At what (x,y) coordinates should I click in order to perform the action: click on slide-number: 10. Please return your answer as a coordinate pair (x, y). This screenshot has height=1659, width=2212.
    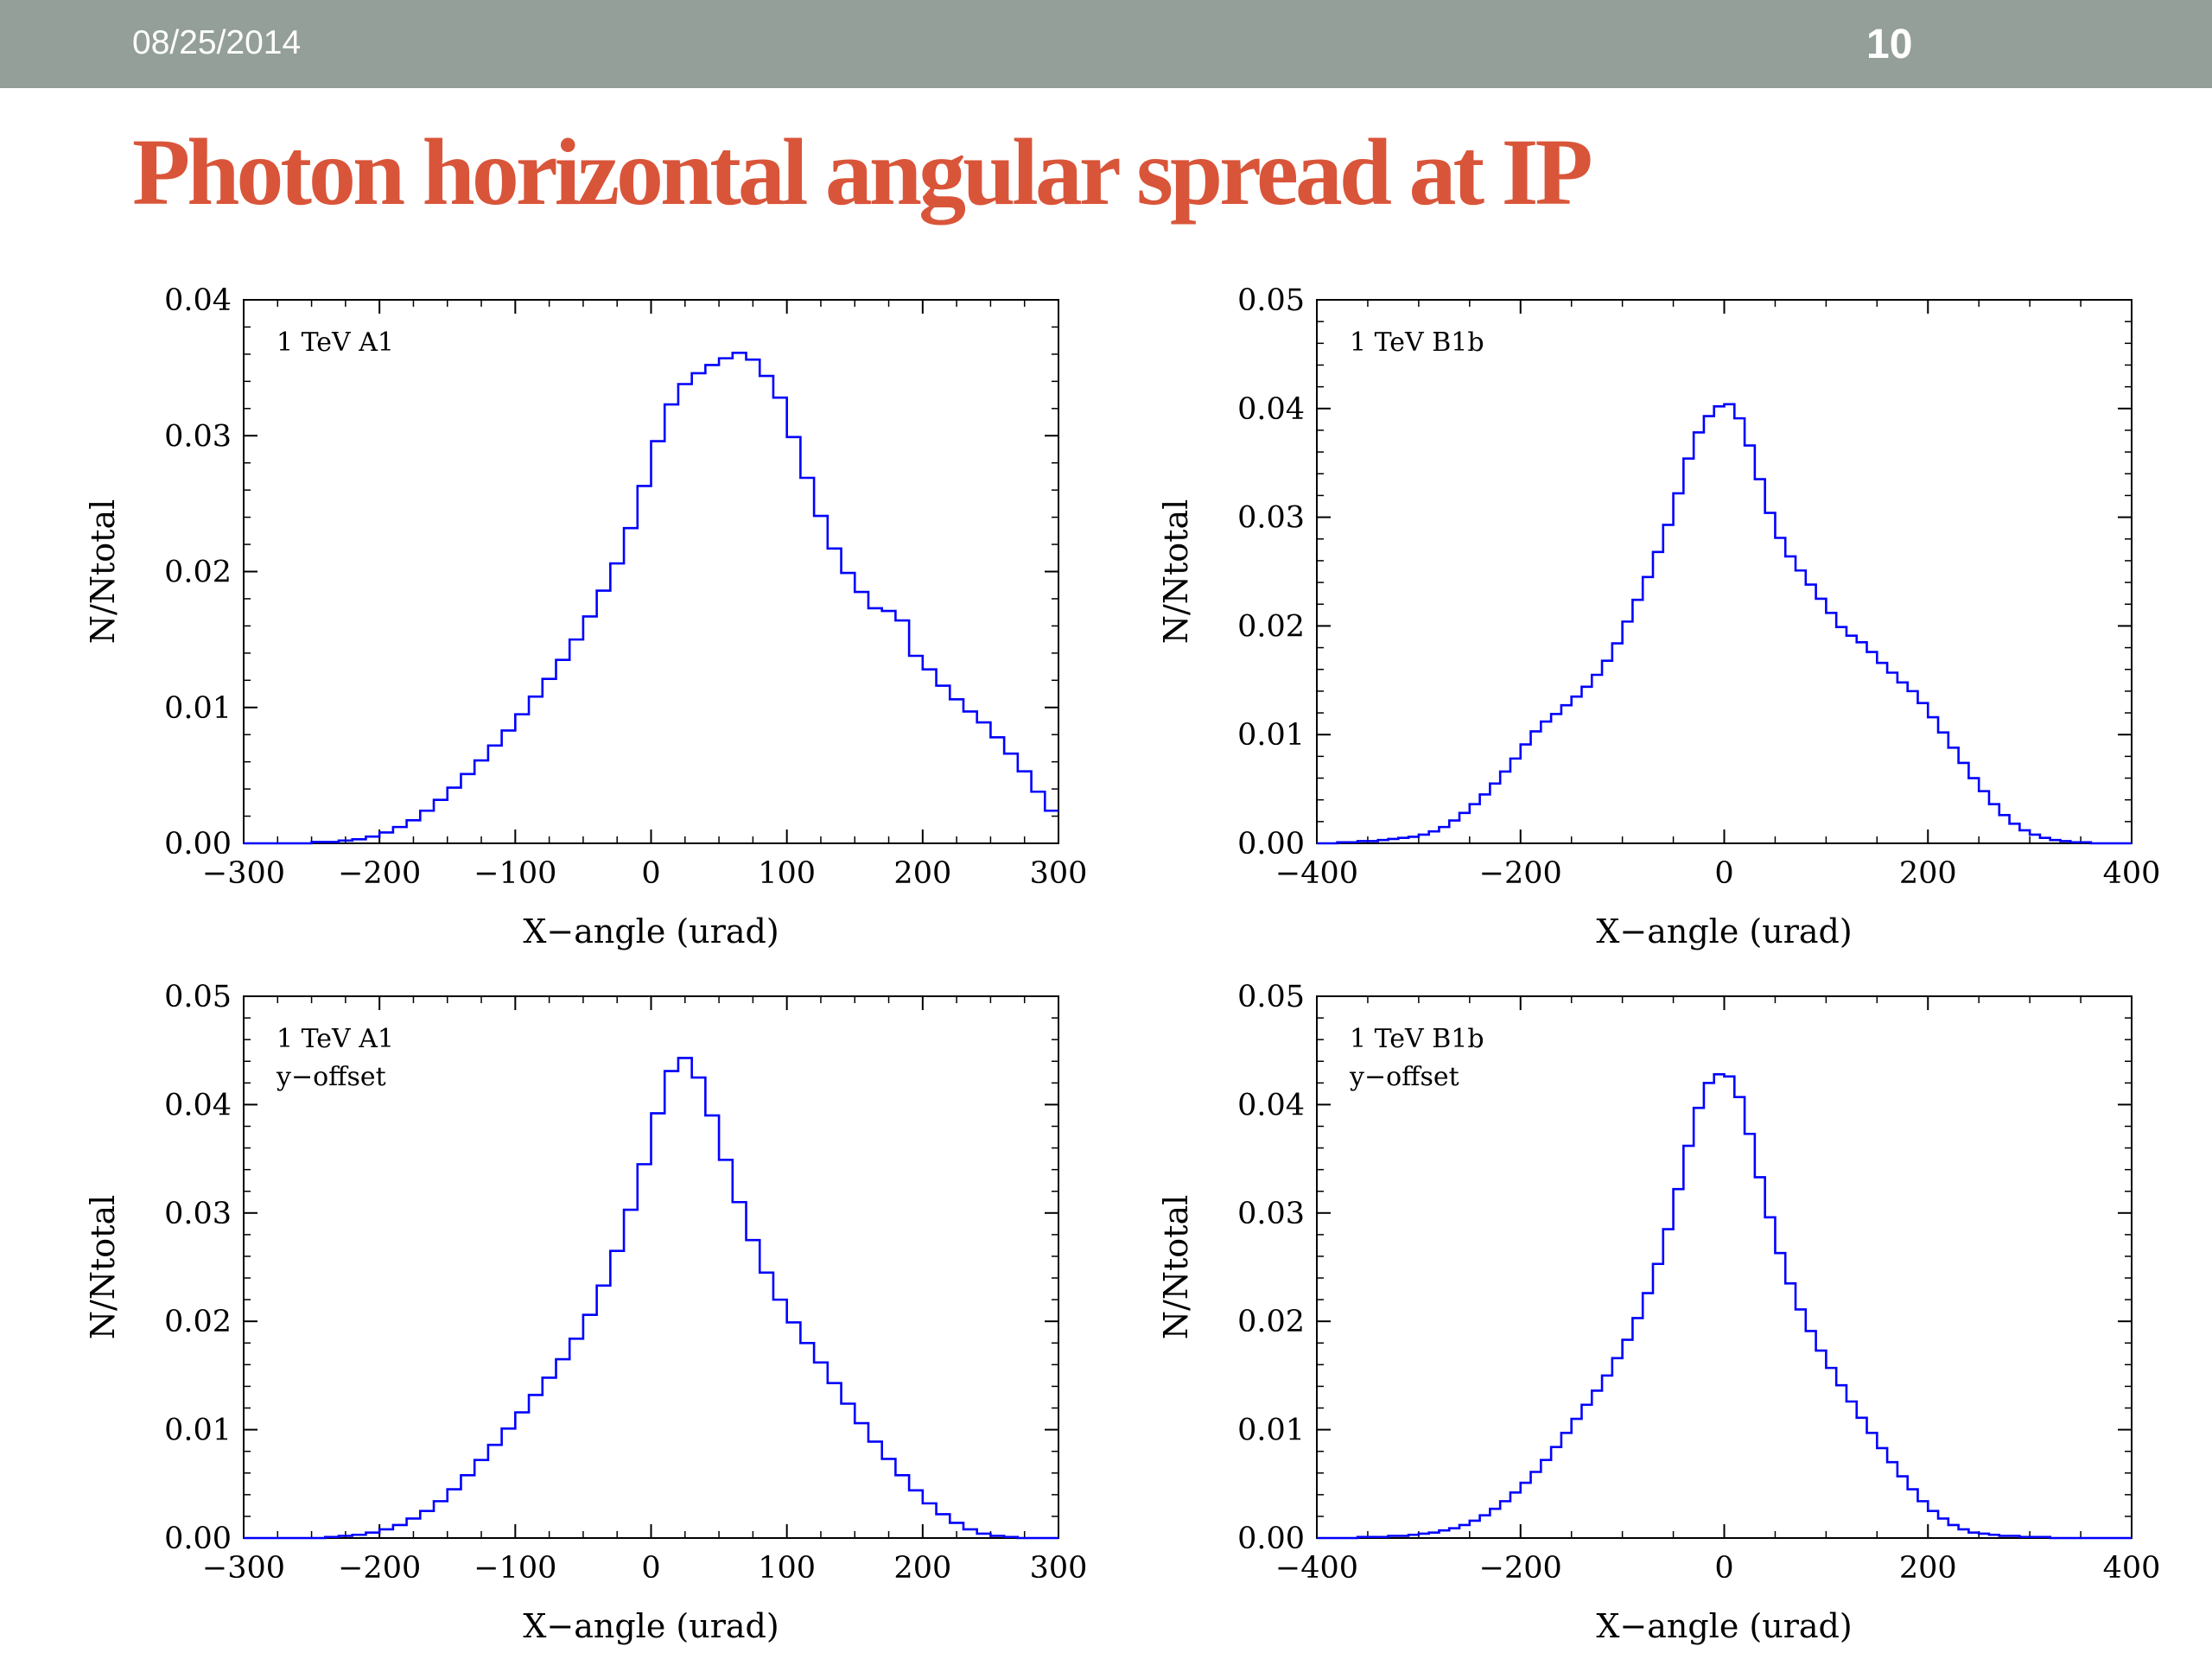
    Looking at the image, I should click on (1889, 44).